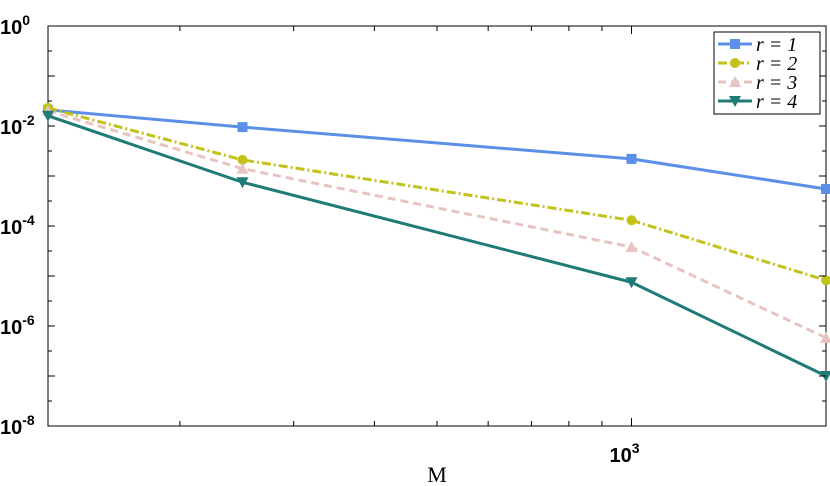 The height and width of the screenshot is (486, 830). Describe the element at coordinates (776, 83) in the screenshot. I see `legend-label: r = 3` at that location.